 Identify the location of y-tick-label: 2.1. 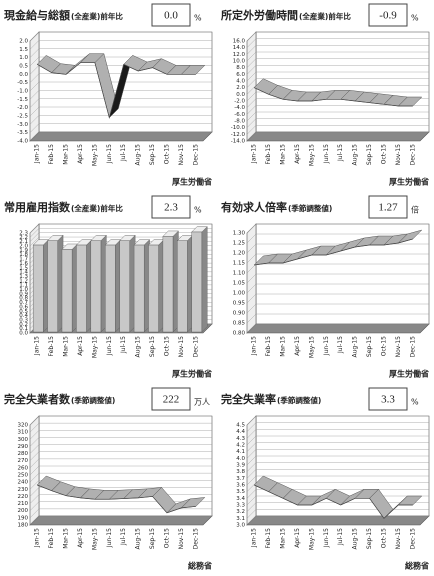
(23, 242).